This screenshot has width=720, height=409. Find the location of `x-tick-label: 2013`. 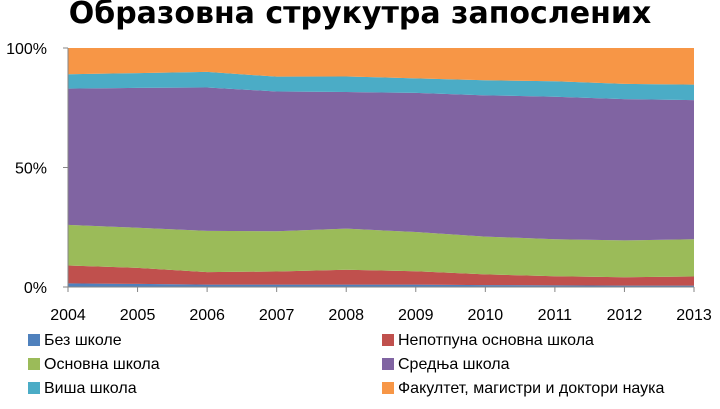

x-tick-label: 2013 is located at coordinates (694, 315).